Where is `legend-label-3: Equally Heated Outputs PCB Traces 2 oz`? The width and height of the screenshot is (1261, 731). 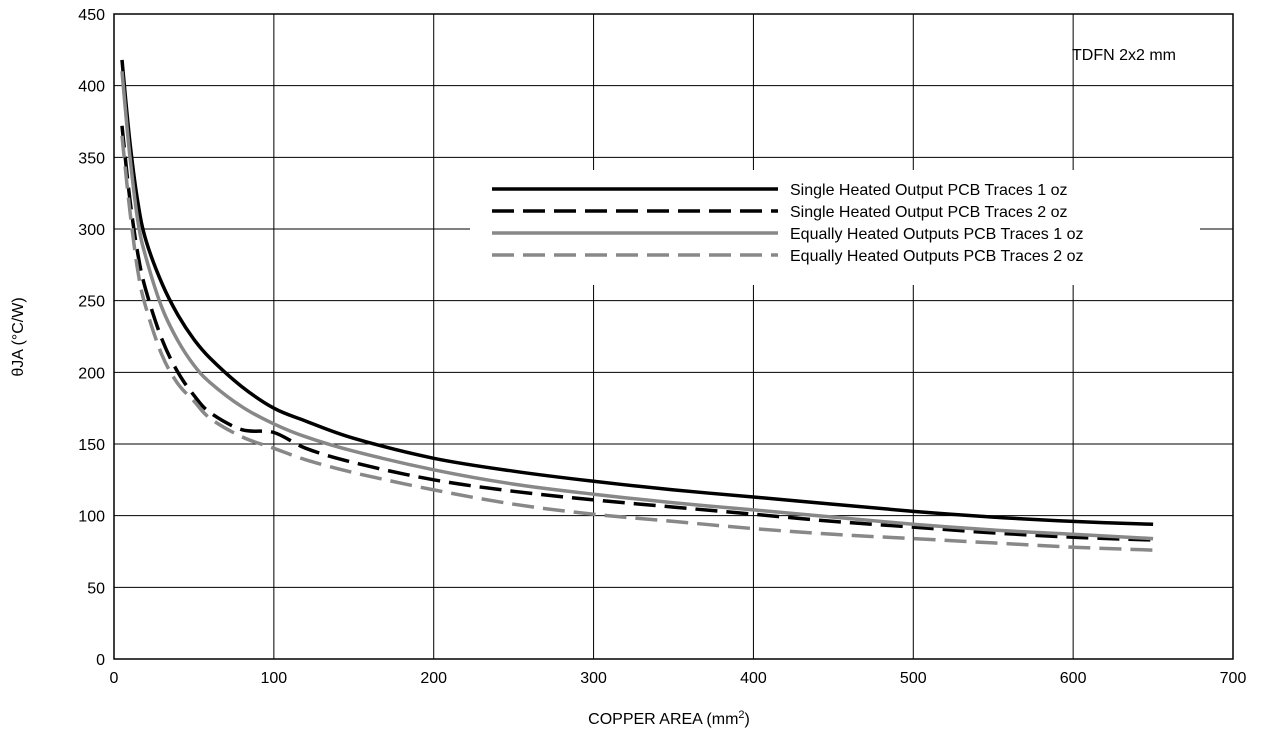 legend-label-3: Equally Heated Outputs PCB Traces 2 oz is located at coordinates (936, 256).